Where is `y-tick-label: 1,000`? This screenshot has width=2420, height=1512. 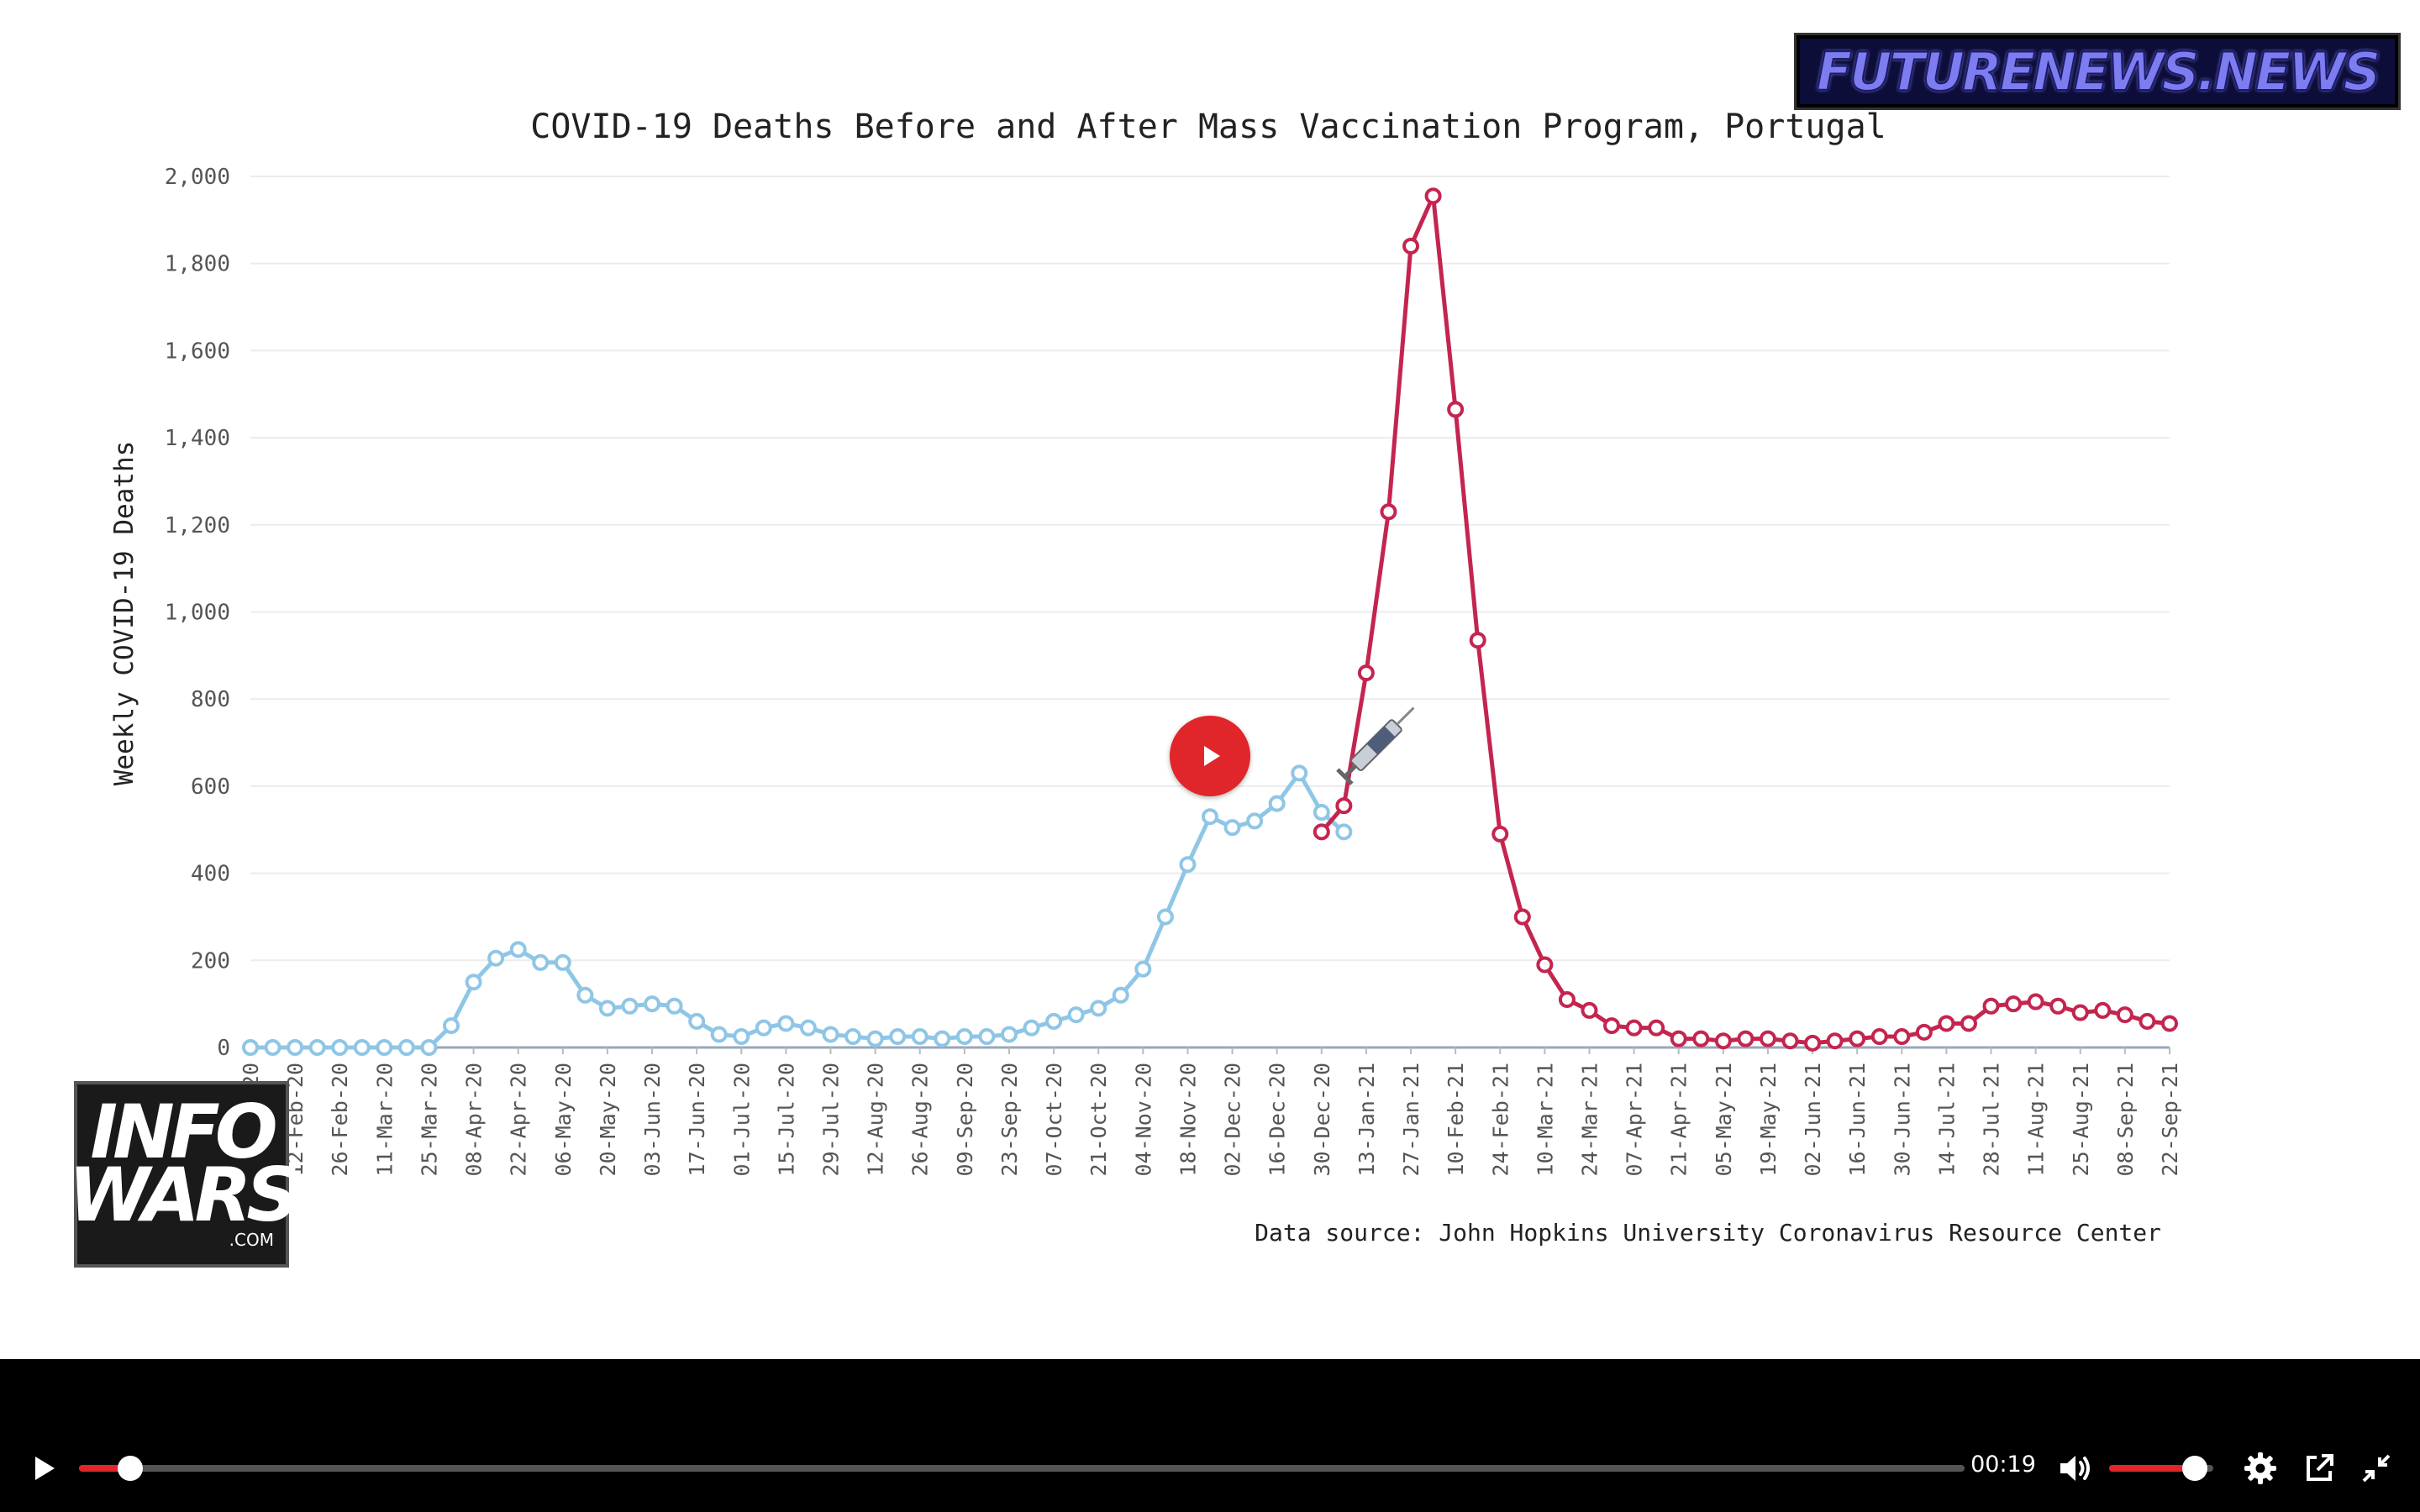
y-tick-label: 1,000 is located at coordinates (197, 613).